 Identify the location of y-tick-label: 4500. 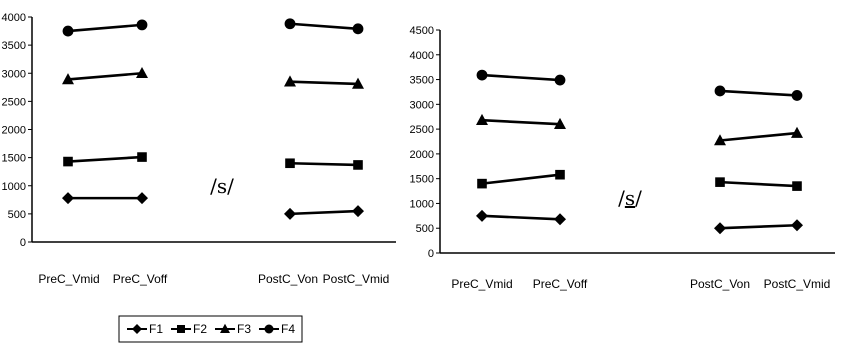
(422, 31).